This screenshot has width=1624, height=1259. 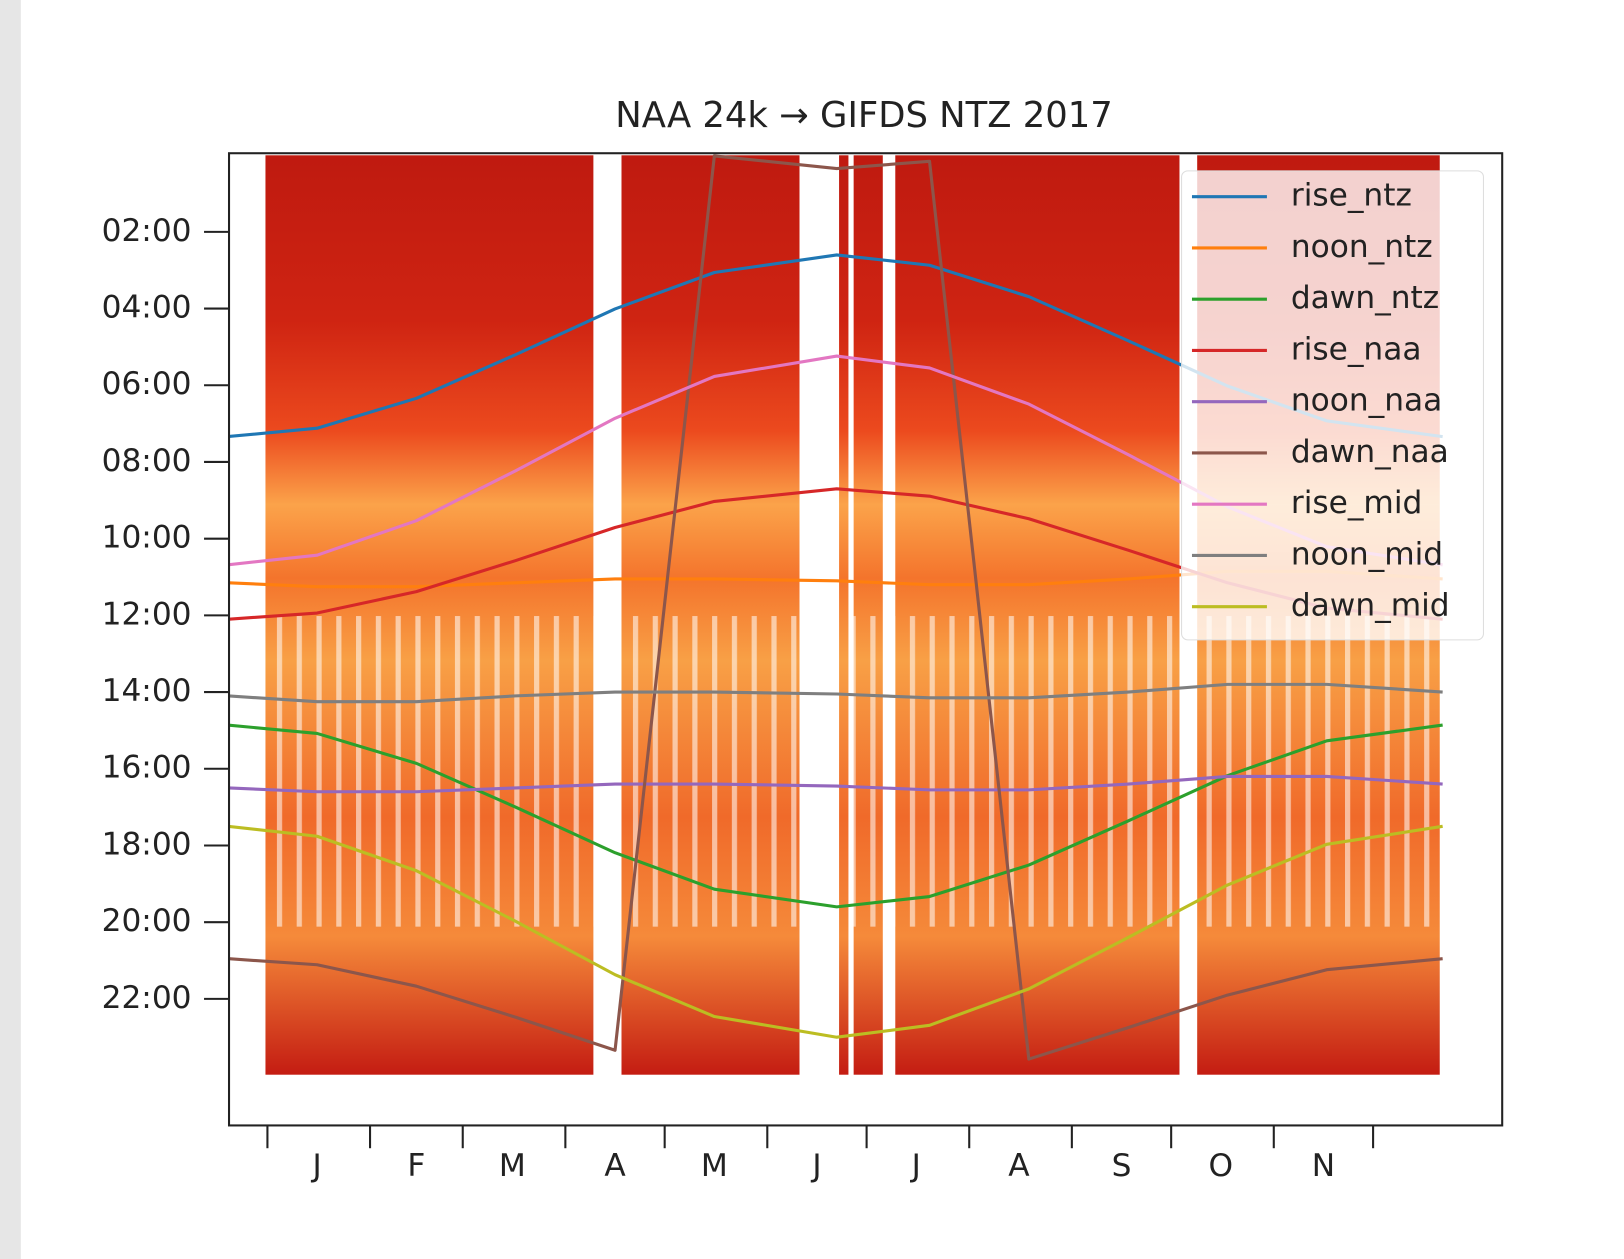 I want to click on y-tick-label: 06:00, so click(x=147, y=384).